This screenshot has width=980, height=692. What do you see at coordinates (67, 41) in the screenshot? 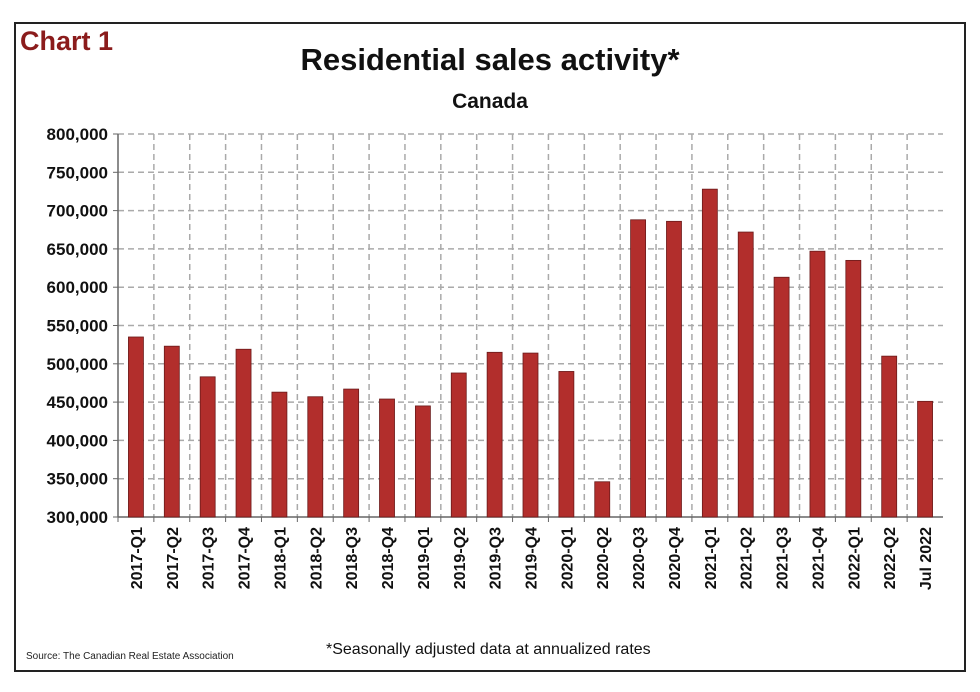
I see `chart-label: Chart 1` at bounding box center [67, 41].